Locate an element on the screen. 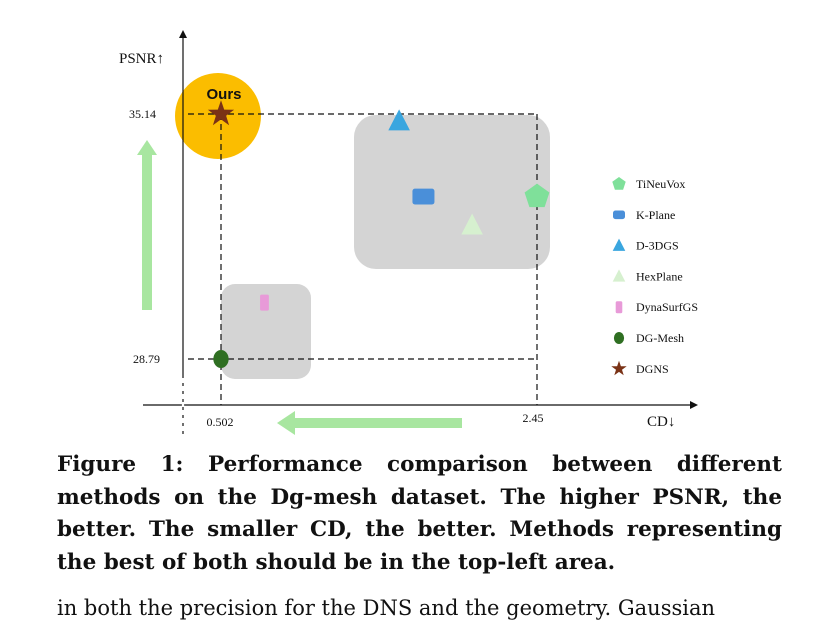  data-point-tineuvox is located at coordinates (537, 195).